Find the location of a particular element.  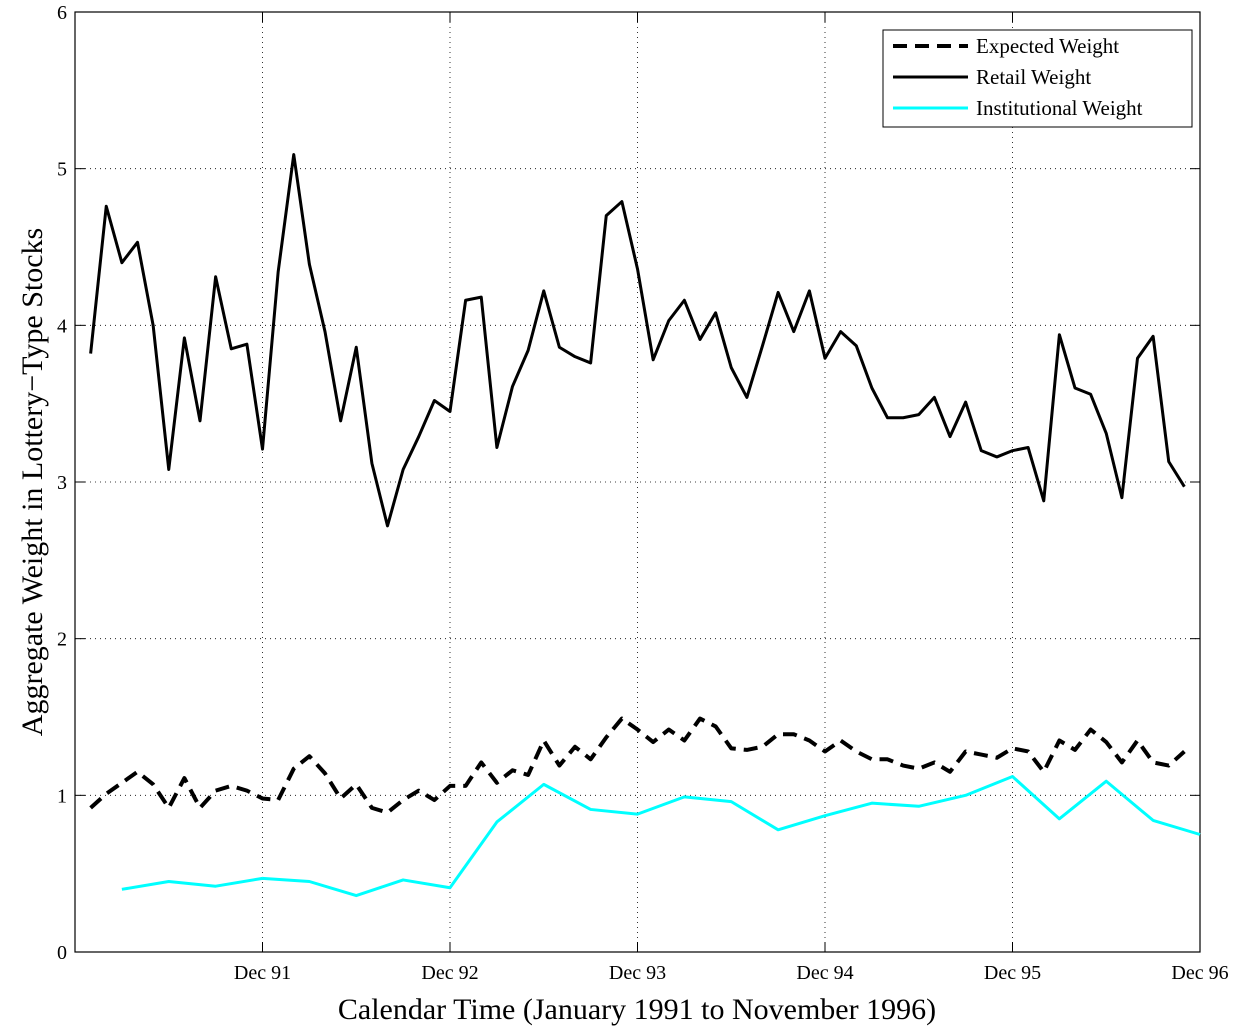

y-tick-label: 5 is located at coordinates (62, 170).